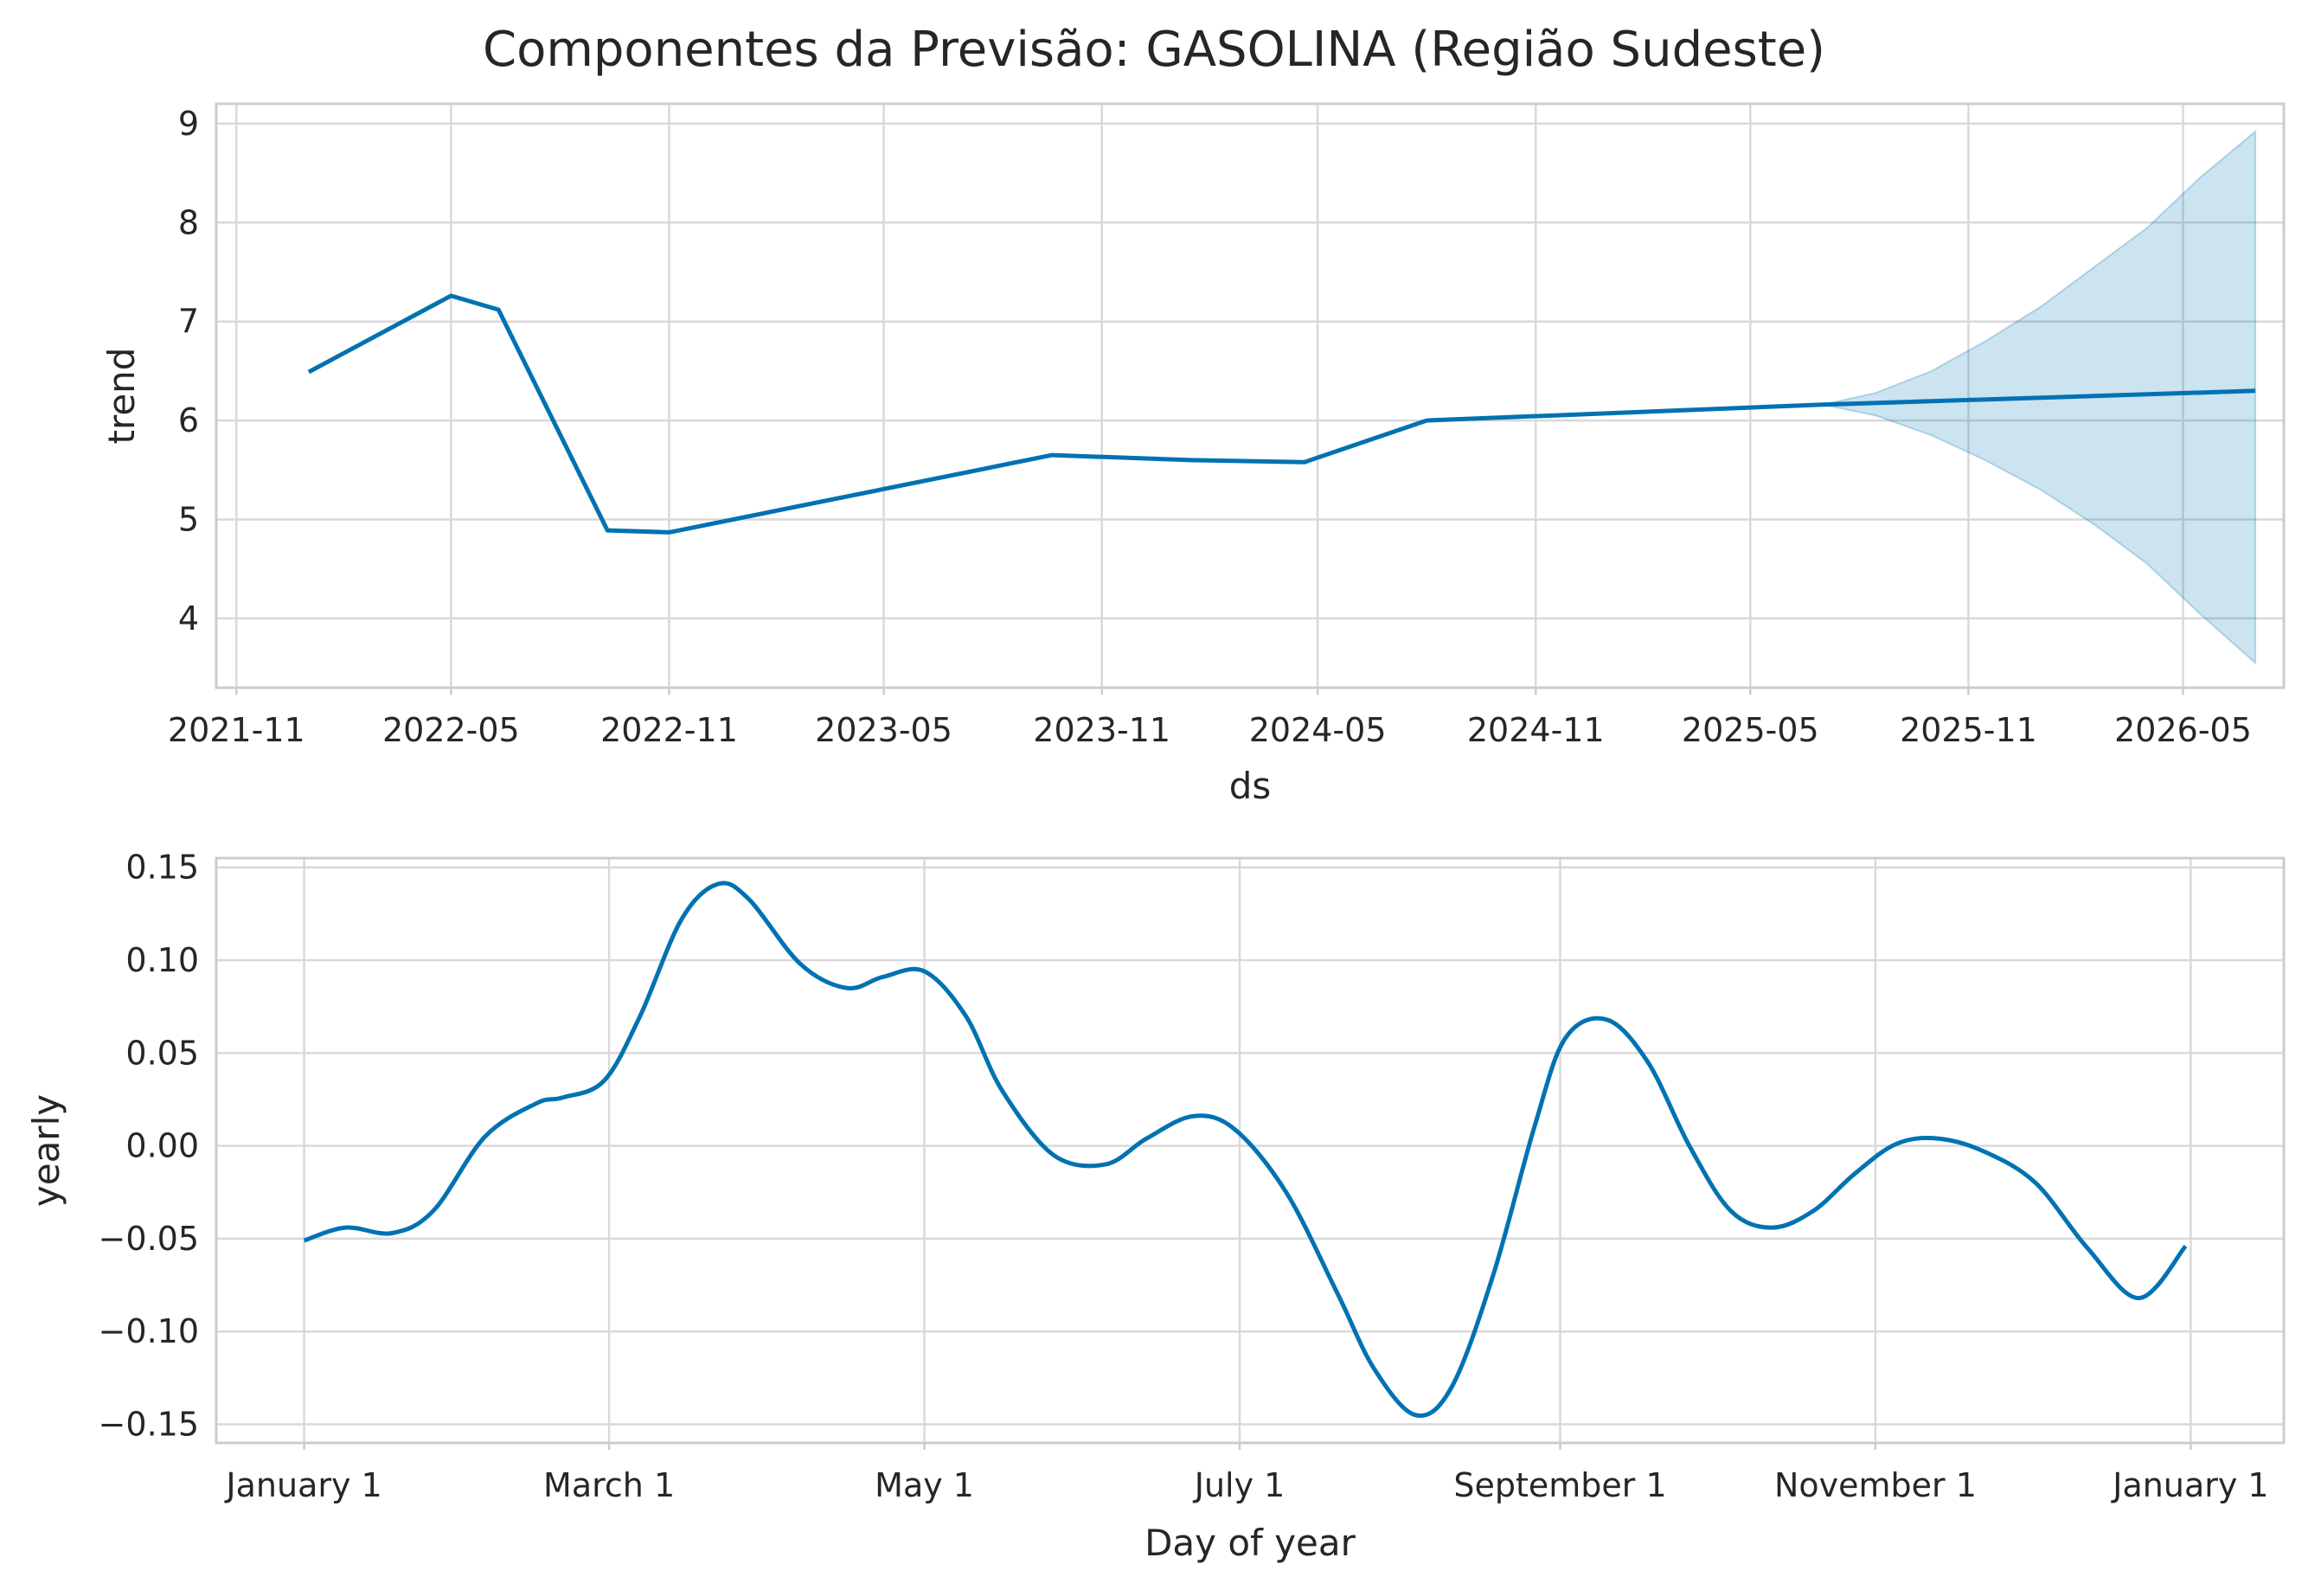 The height and width of the screenshot is (1596, 2308). I want to click on yearly-x-tick-label: November 1, so click(1875, 1485).